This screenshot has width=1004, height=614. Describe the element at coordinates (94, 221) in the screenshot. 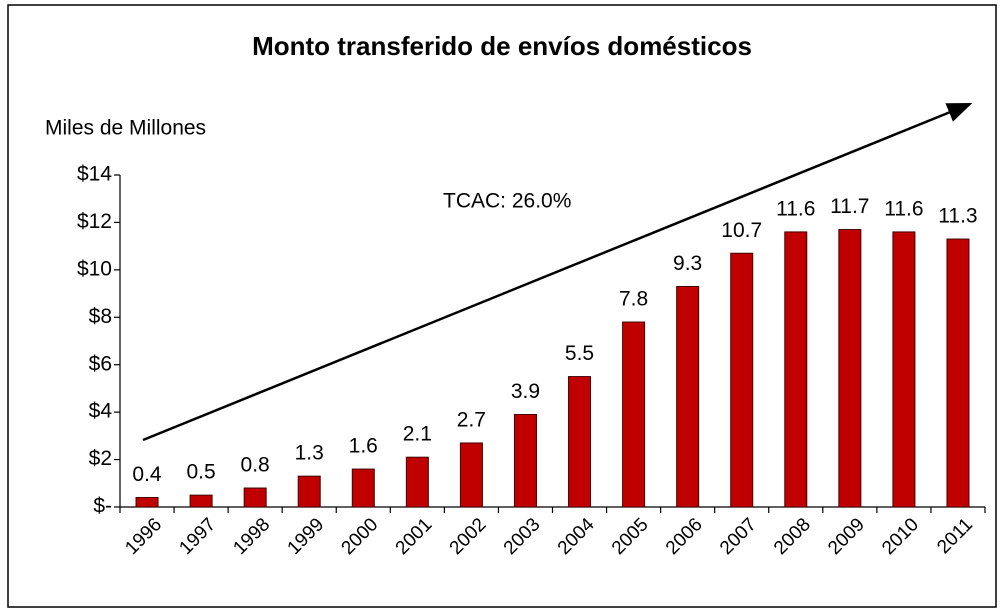

I see `y-tick-label: $12` at that location.